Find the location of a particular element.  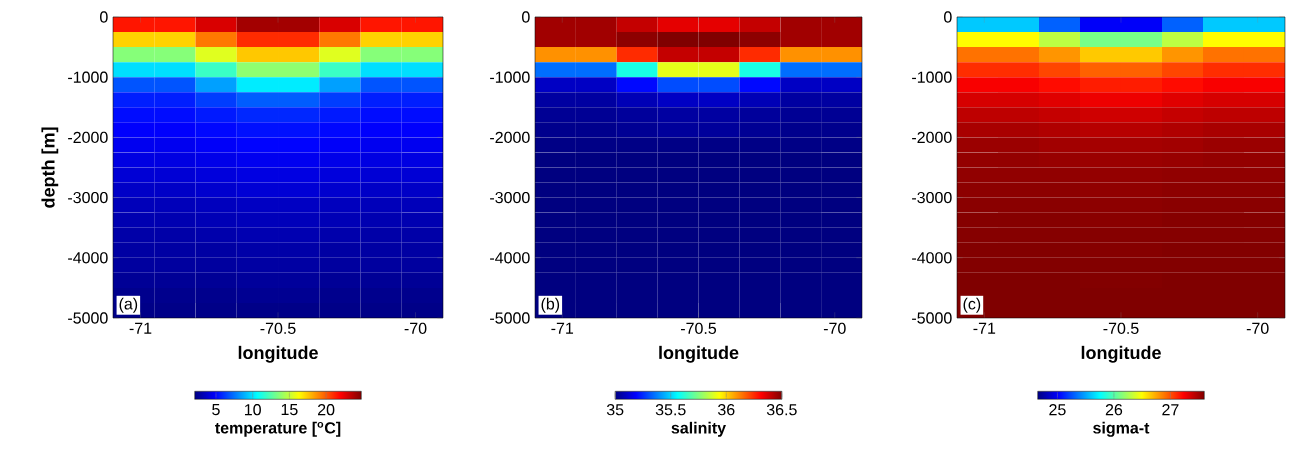

color-bar-title: temperature [$^{o}$C] is located at coordinates (278, 429).